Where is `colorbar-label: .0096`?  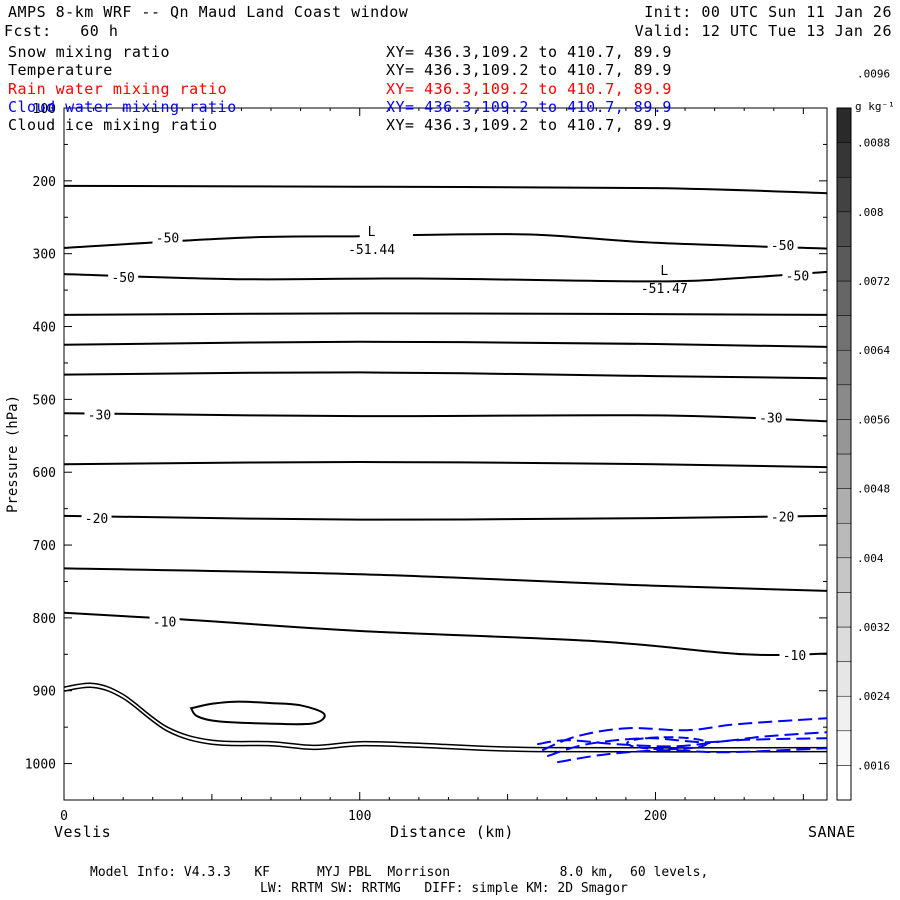
colorbar-label: .0096 is located at coordinates (873, 73).